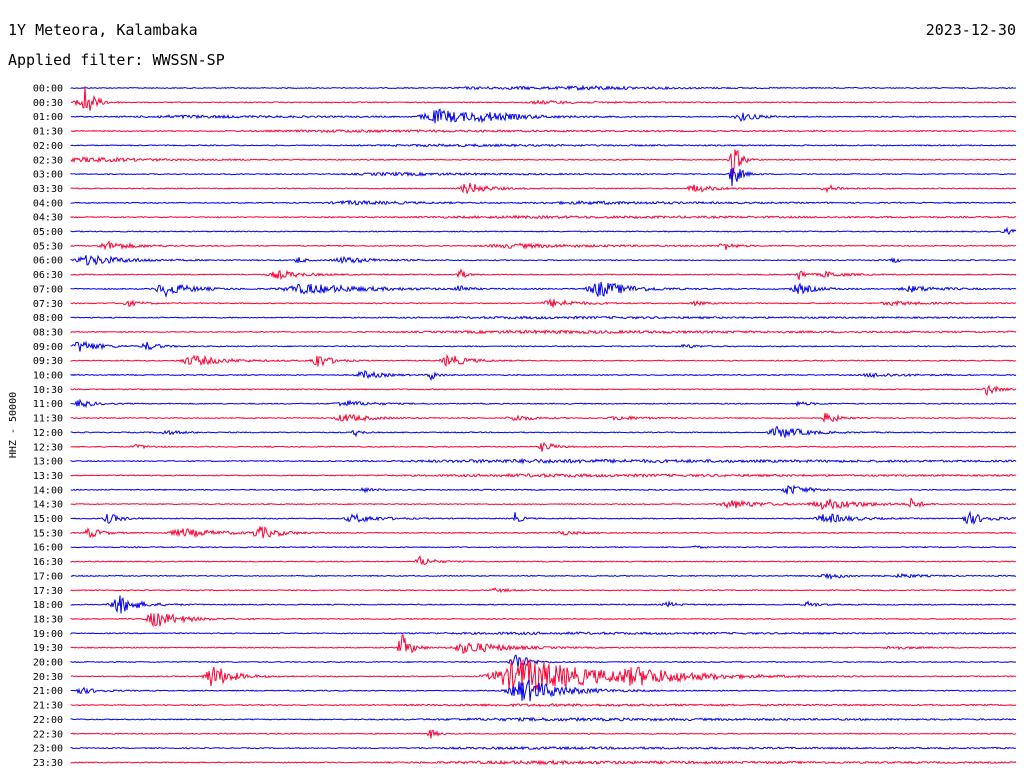  I want to click on y-axis-label: HHZ - 50000, so click(13, 425).